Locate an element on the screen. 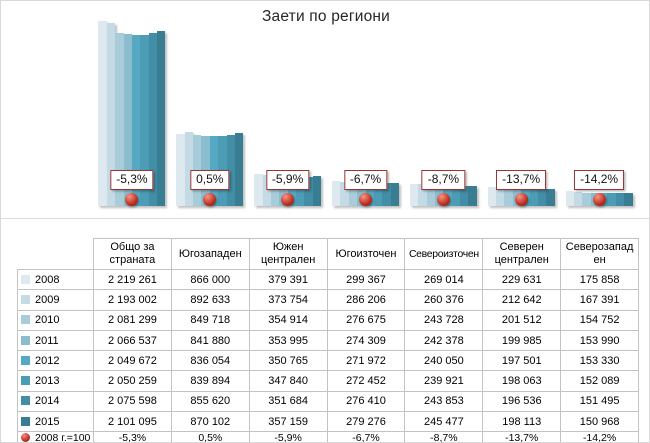 This screenshot has width=650, height=443. chart-title: Заети по региони is located at coordinates (326, 16).